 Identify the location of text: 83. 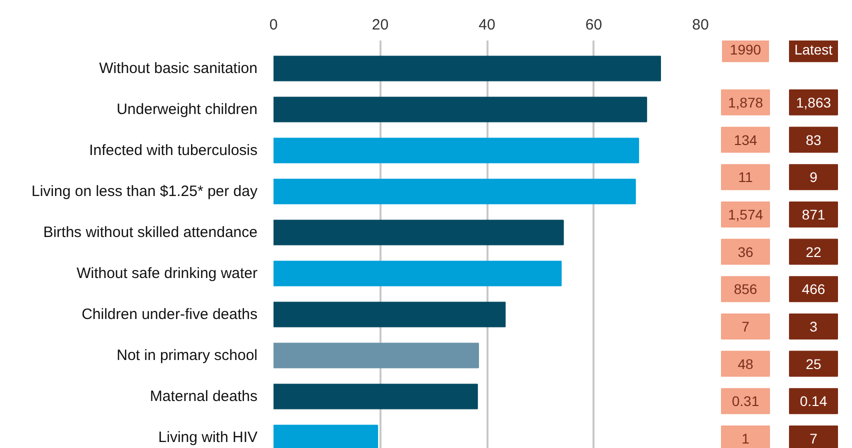
(814, 140).